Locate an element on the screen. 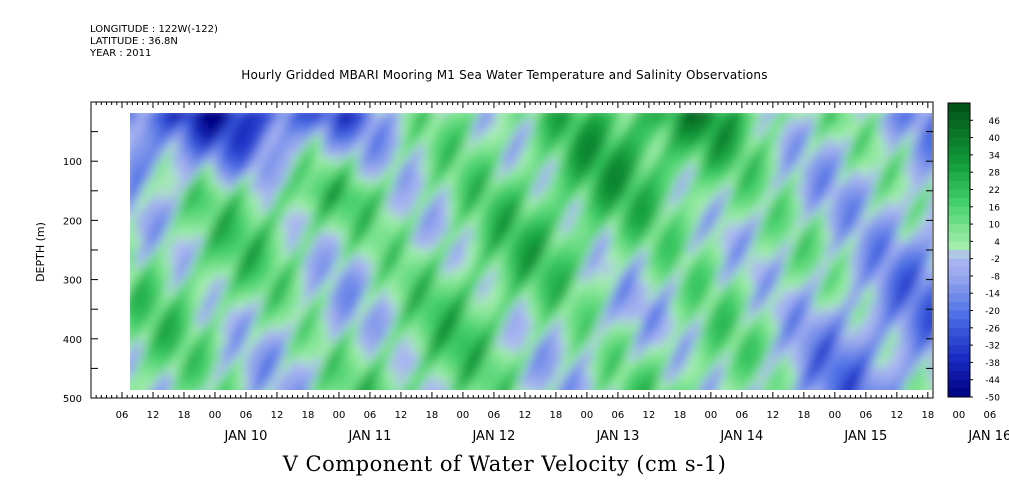 This screenshot has width=1009, height=504. colorbar-label: 34 is located at coordinates (995, 156).